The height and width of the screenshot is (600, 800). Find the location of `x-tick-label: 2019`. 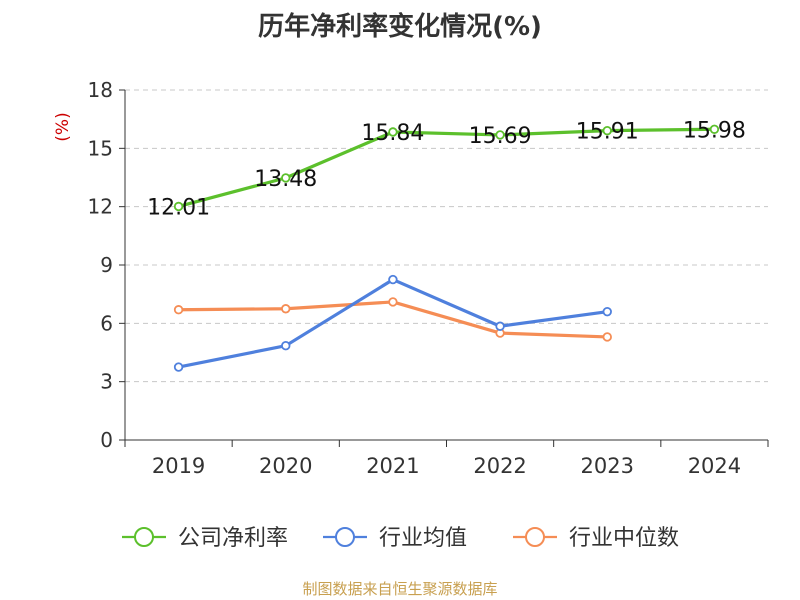

x-tick-label: 2019 is located at coordinates (178, 466).